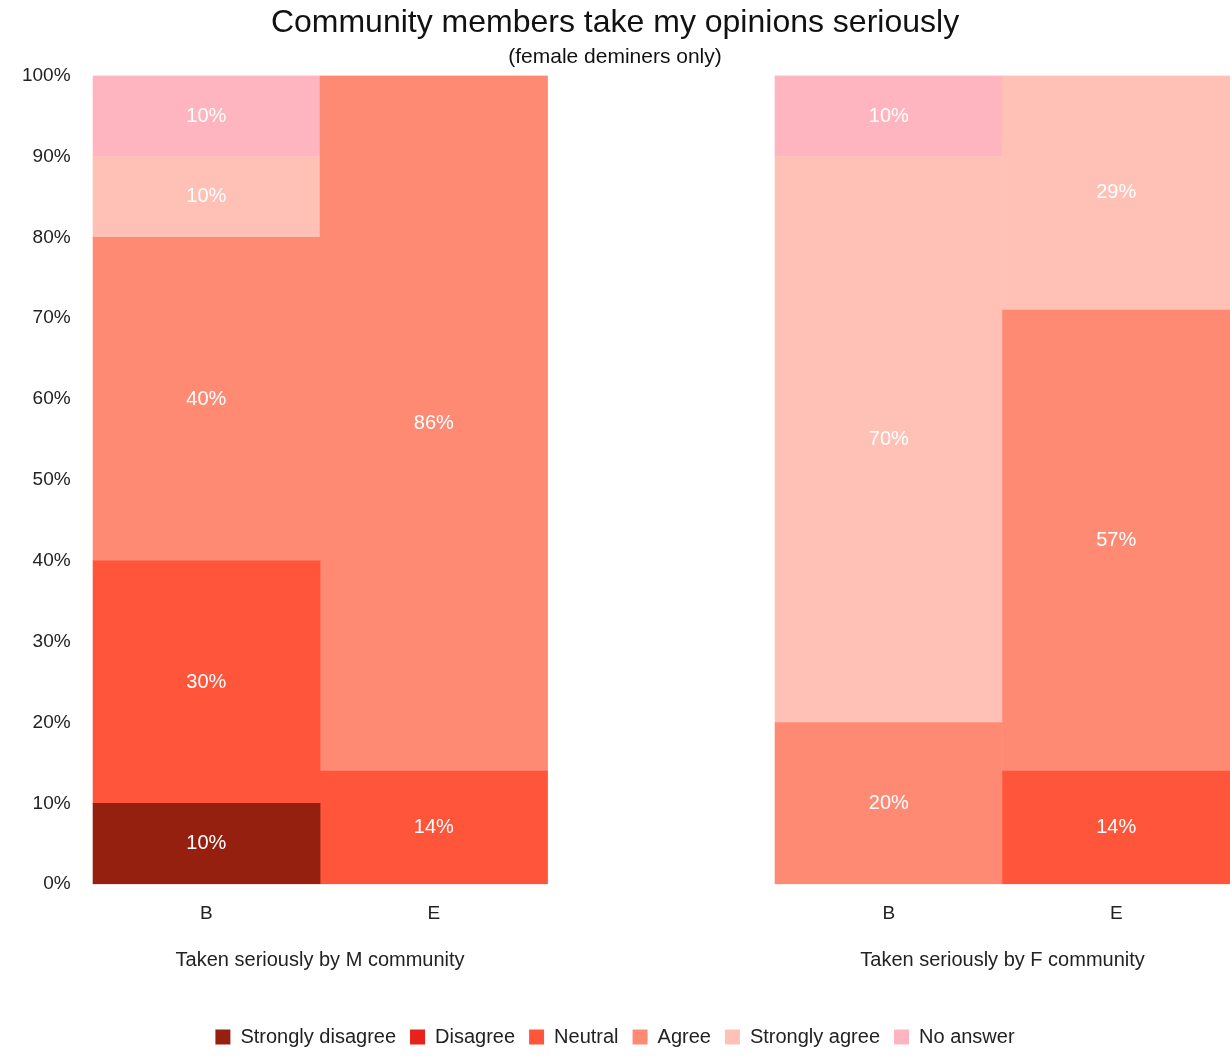 The image size is (1230, 1057). I want to click on y-tick-label: 90%, so click(51, 155).